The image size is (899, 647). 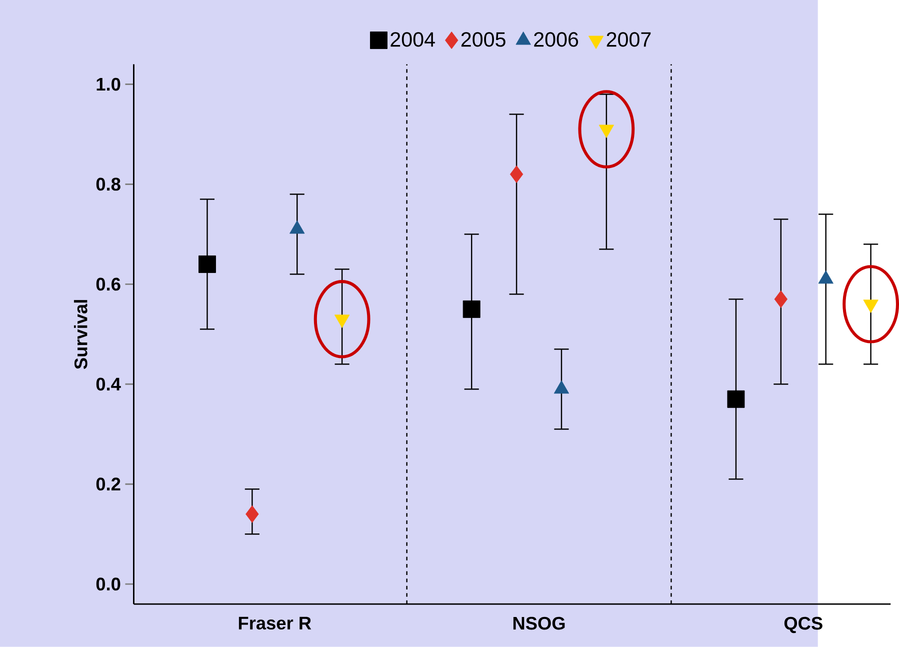 I want to click on y-tick-label: 0.0, so click(x=108, y=584).